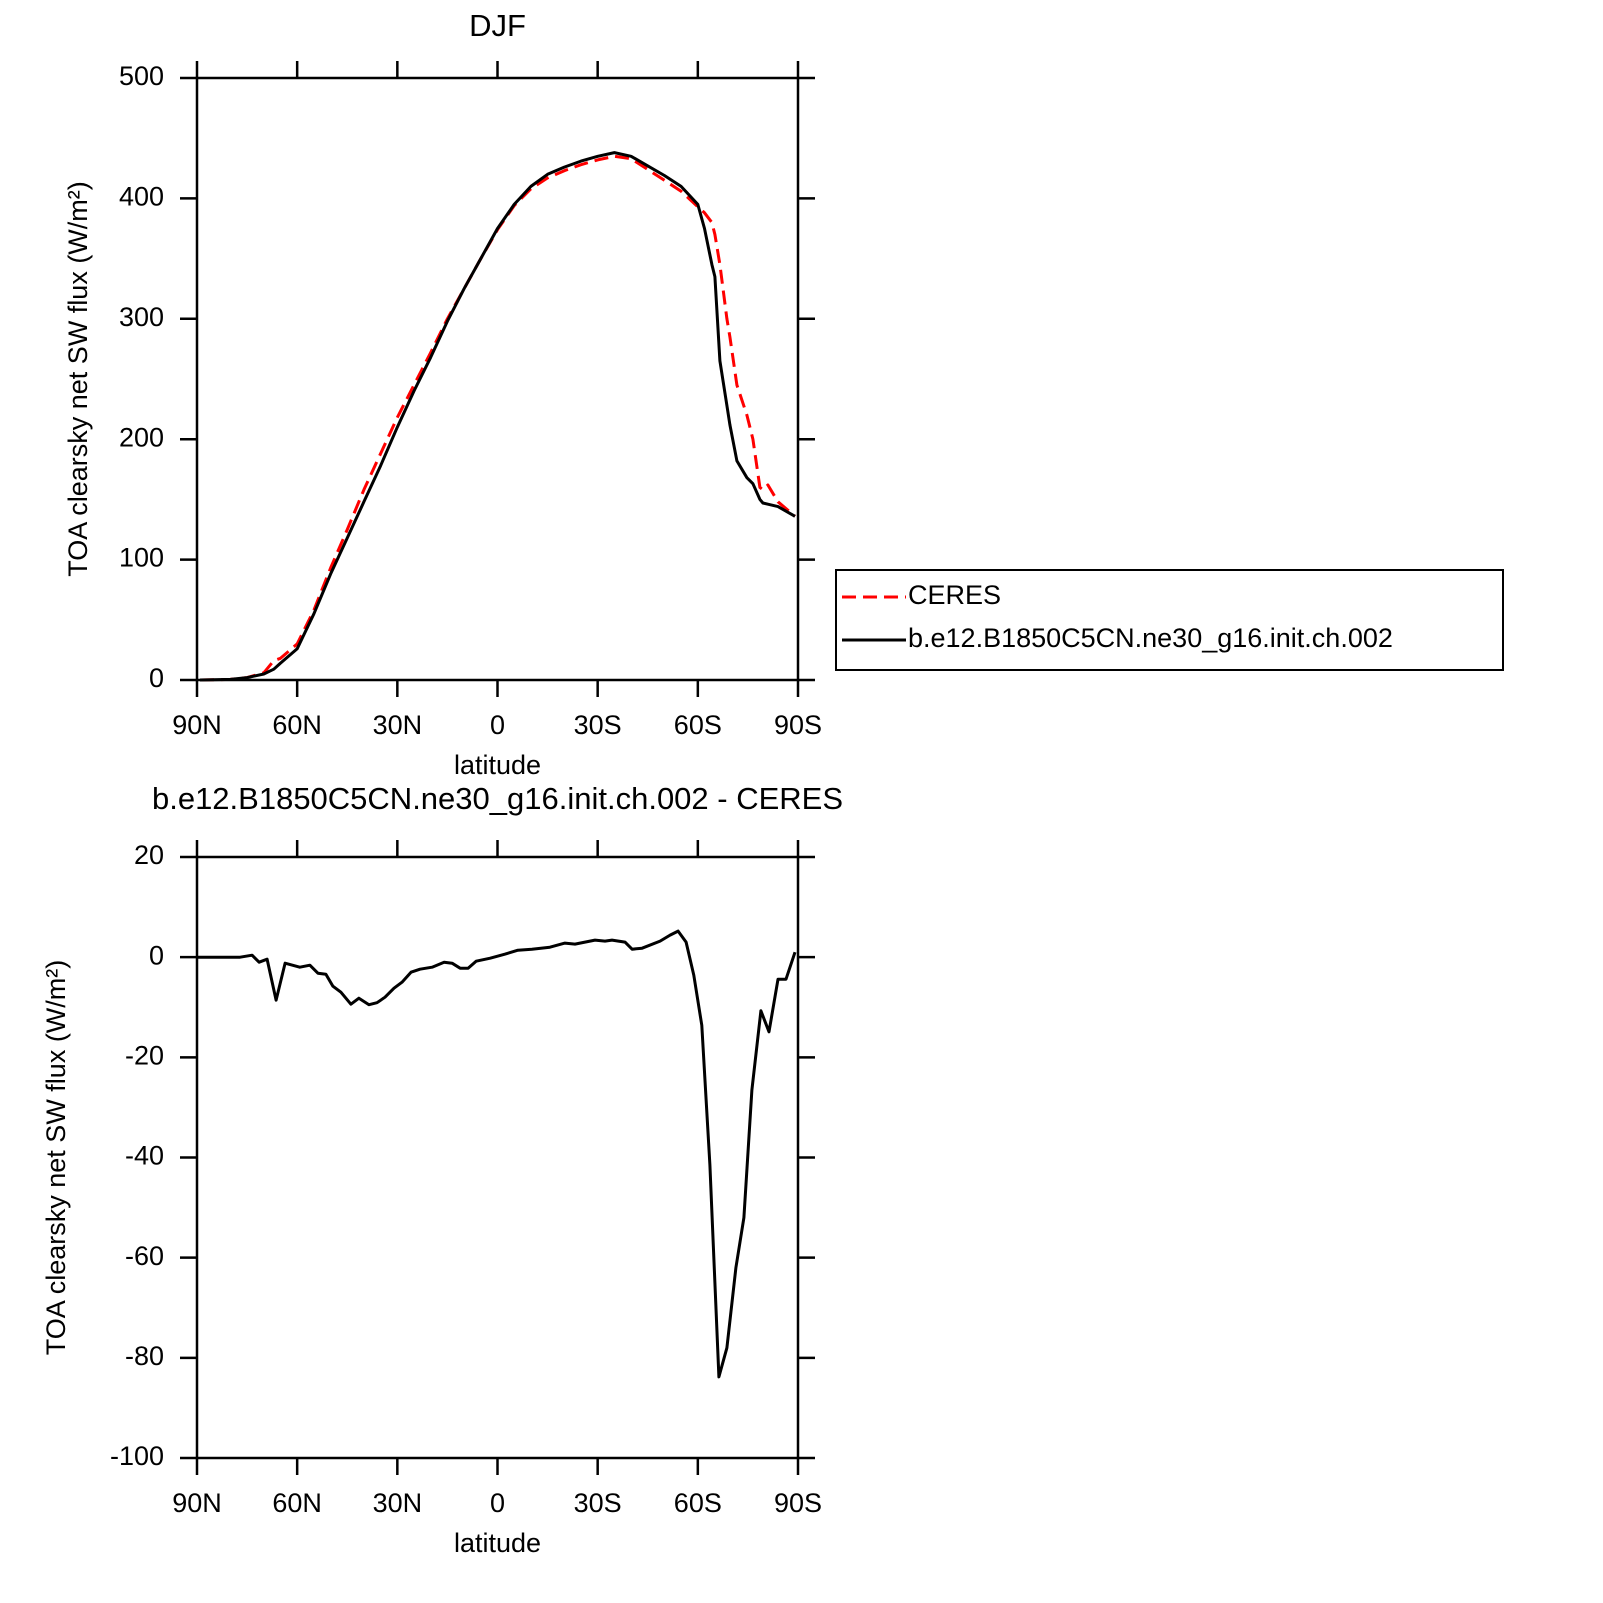 The width and height of the screenshot is (1603, 1603). I want to click on y-tick-label: -40, so click(144, 1156).